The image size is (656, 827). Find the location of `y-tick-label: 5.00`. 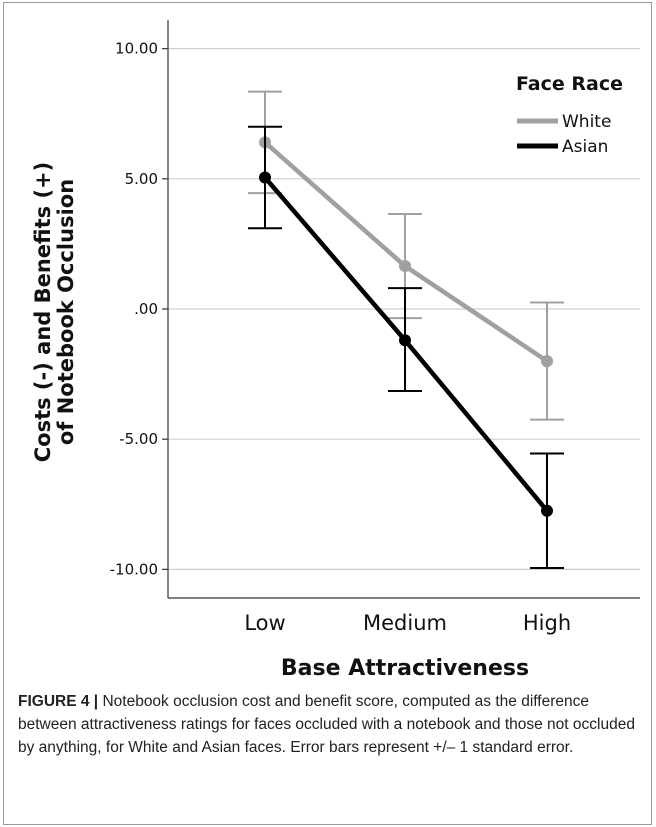

y-tick-label: 5.00 is located at coordinates (141, 179).